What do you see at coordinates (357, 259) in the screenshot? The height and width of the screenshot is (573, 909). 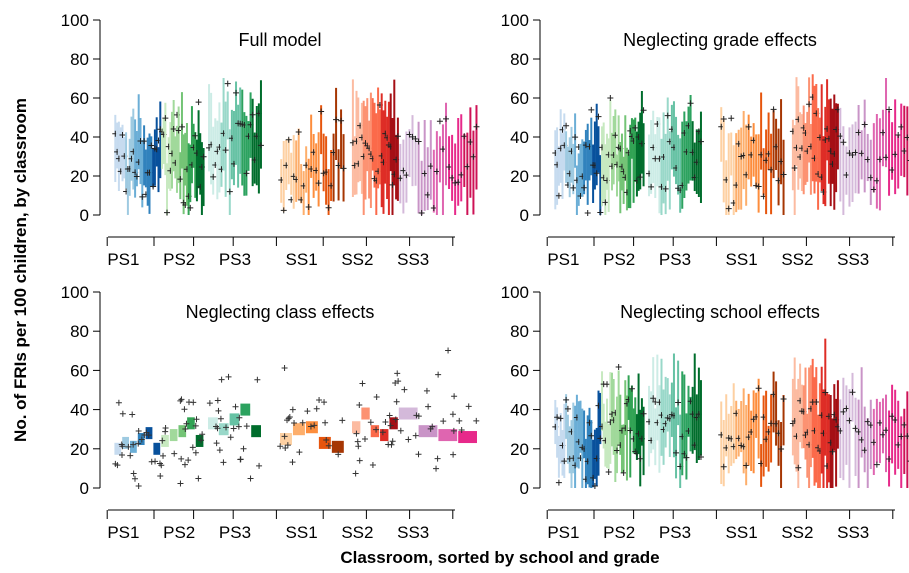 I see `x-tick-label: SS2` at bounding box center [357, 259].